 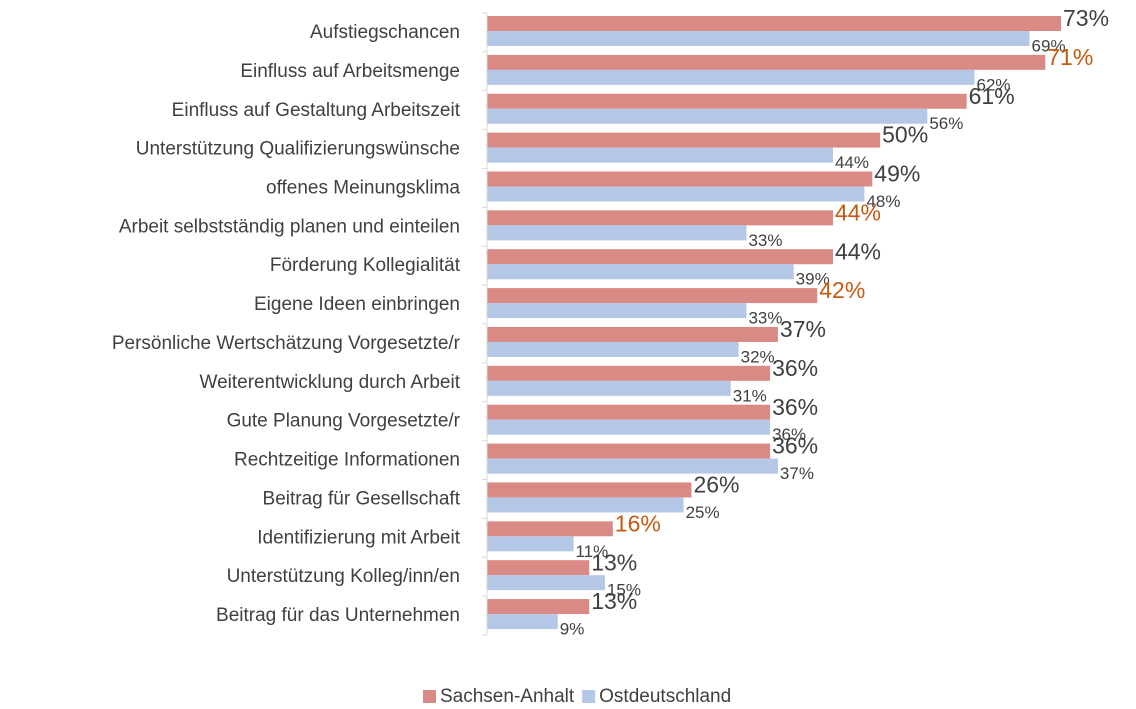 What do you see at coordinates (750, 395) in the screenshot?
I see `value-label: 31%` at bounding box center [750, 395].